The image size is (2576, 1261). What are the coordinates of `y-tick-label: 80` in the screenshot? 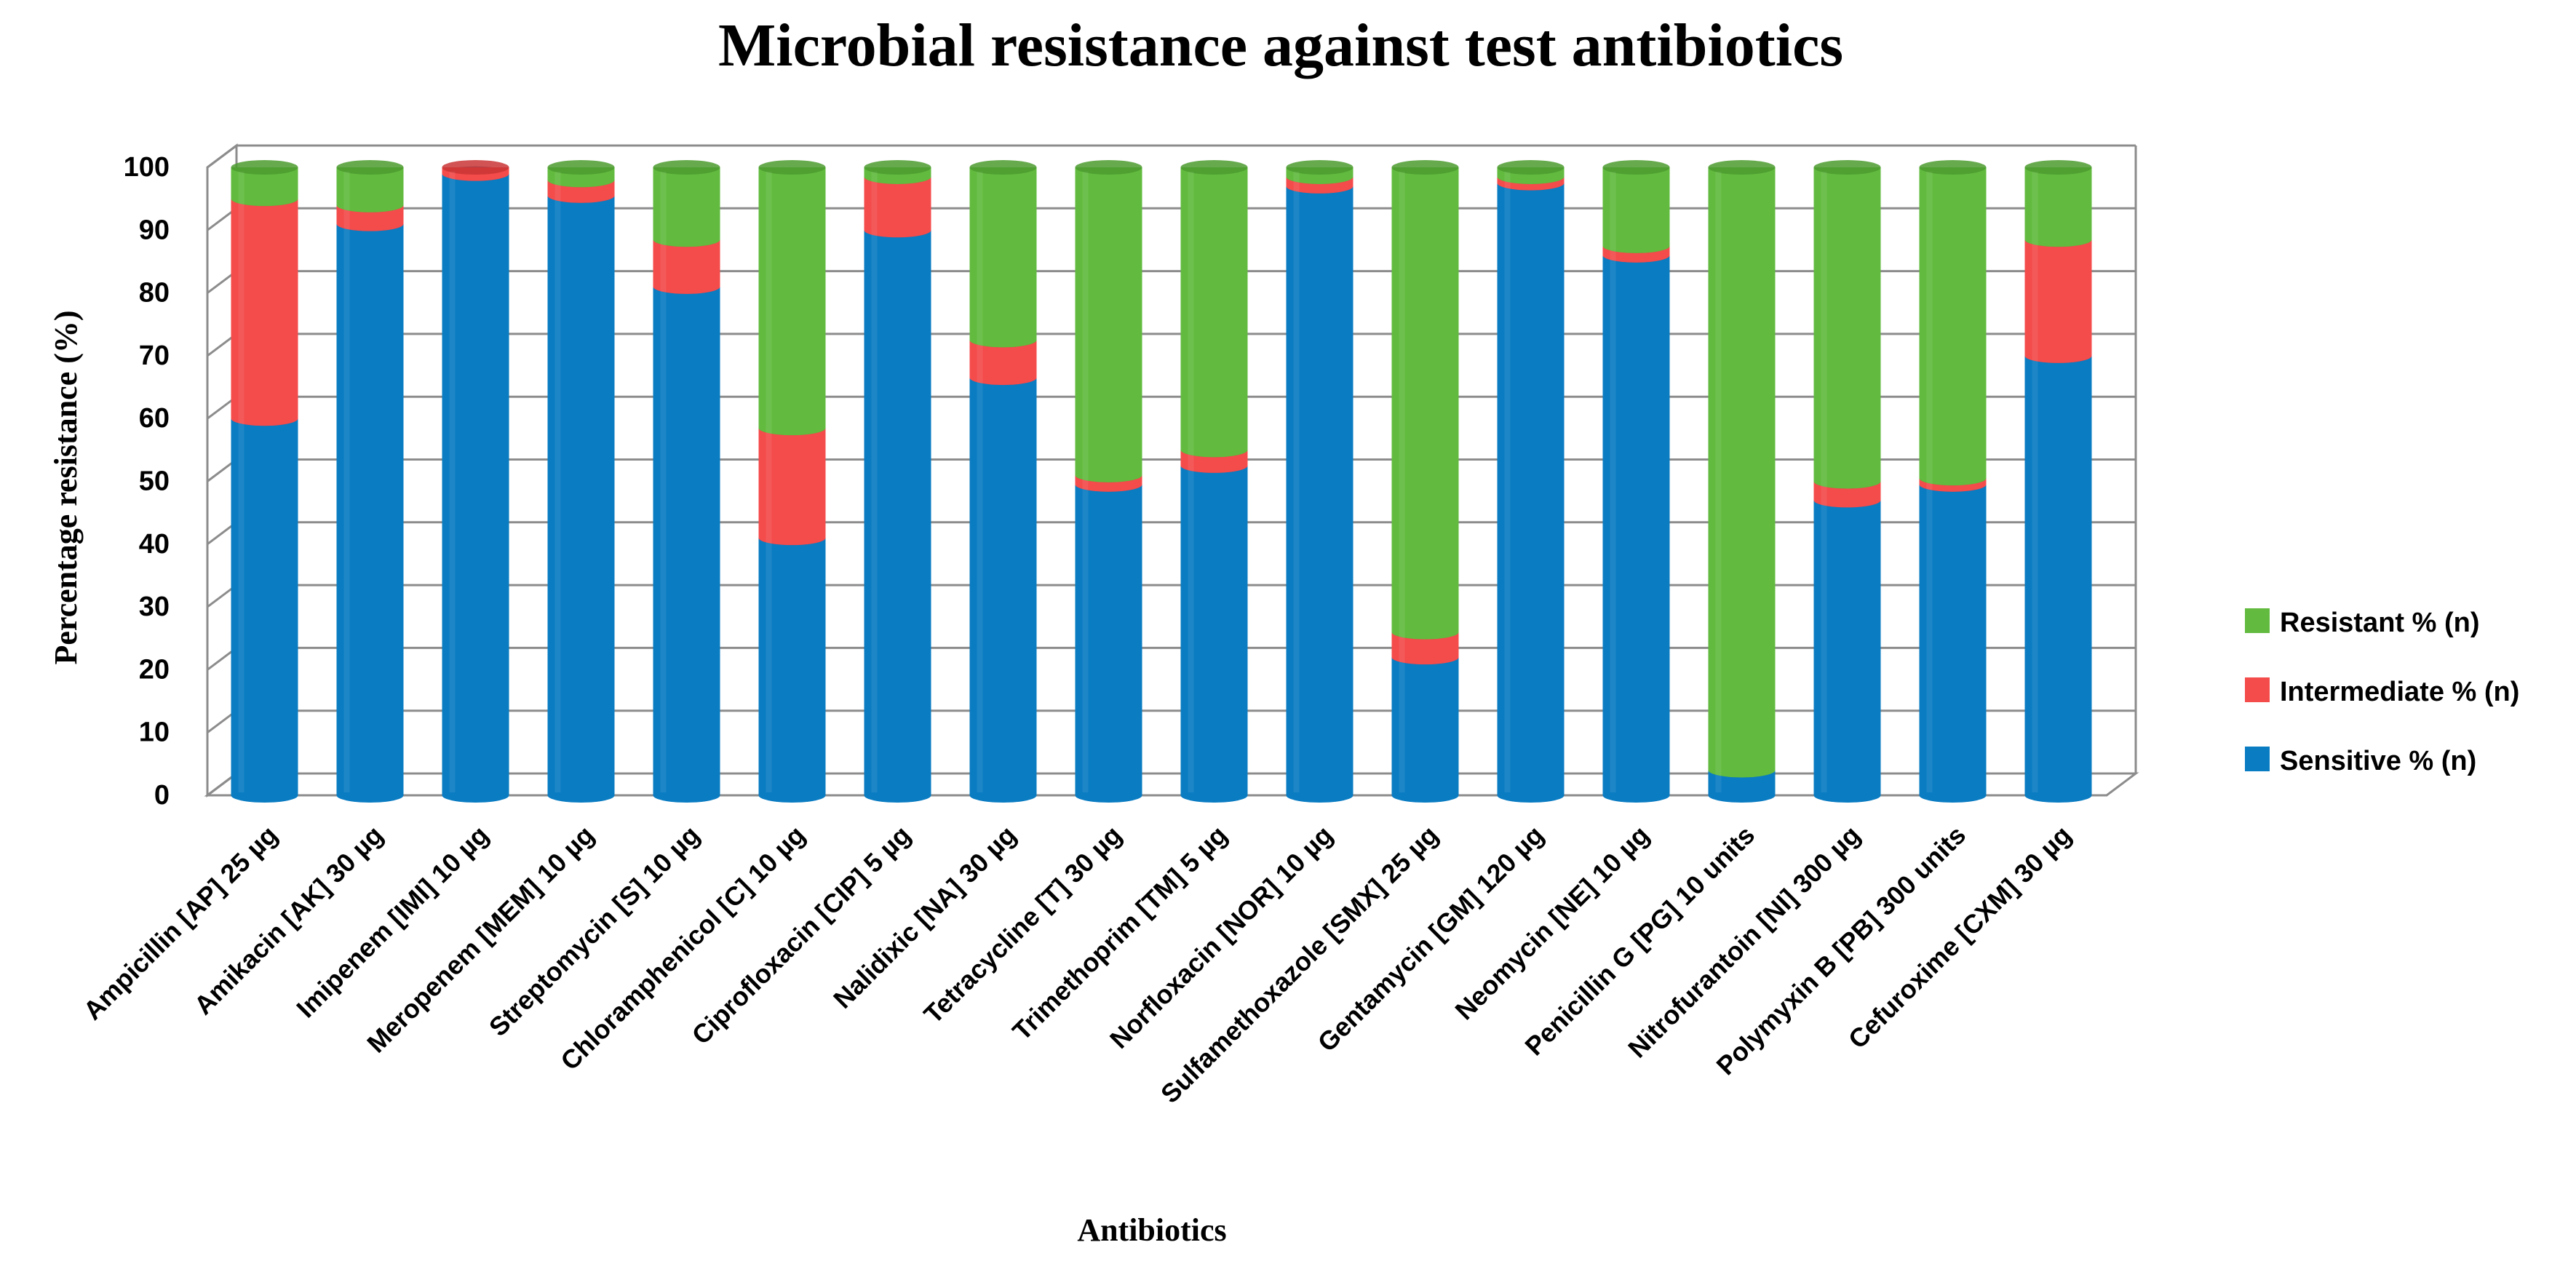 It's located at (154, 293).